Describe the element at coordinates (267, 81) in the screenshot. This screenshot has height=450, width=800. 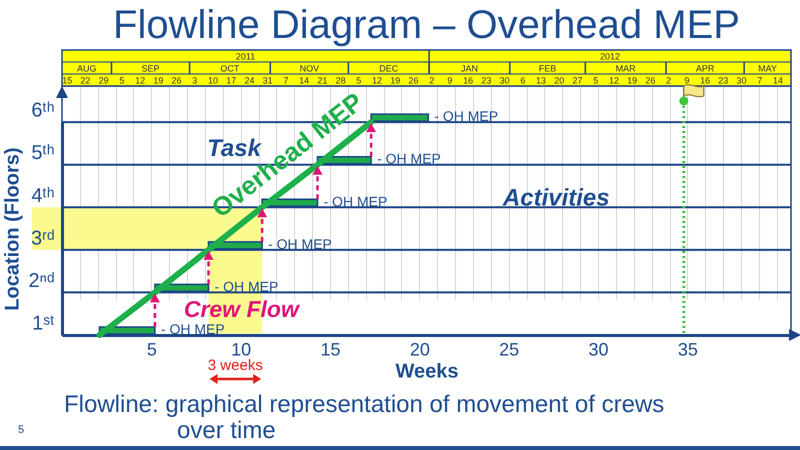
I see `x2-tick-label: 31` at that location.